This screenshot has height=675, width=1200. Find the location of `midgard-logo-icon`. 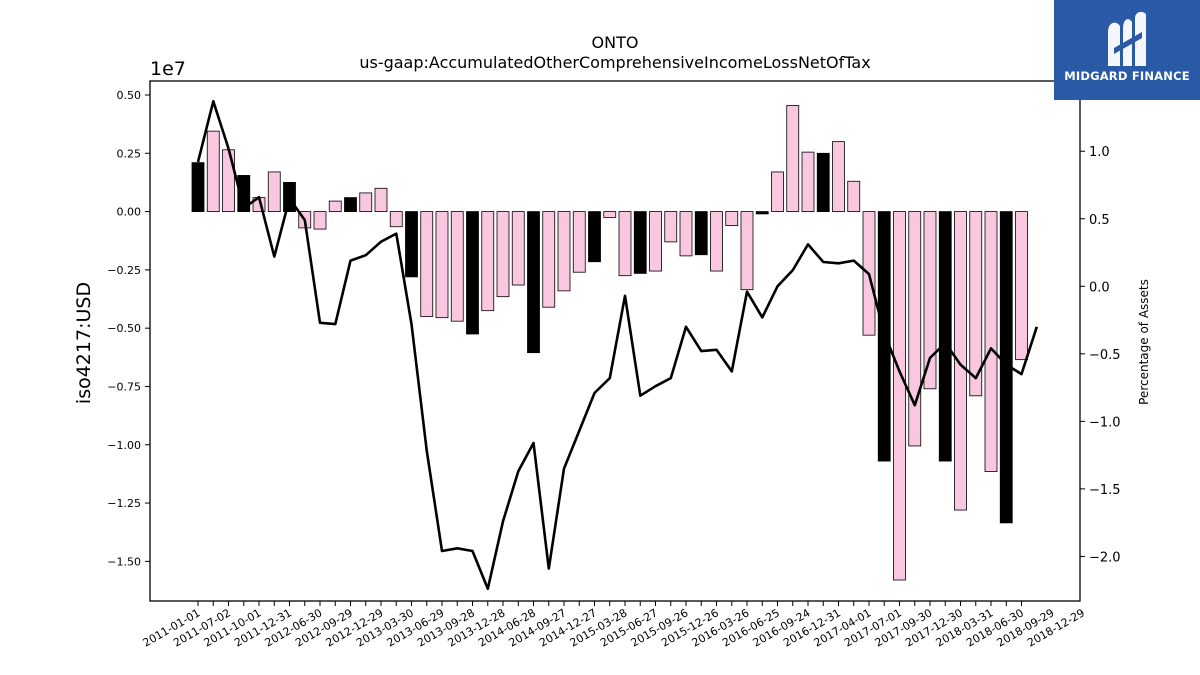

midgard-logo-icon is located at coordinates (1127, 38).